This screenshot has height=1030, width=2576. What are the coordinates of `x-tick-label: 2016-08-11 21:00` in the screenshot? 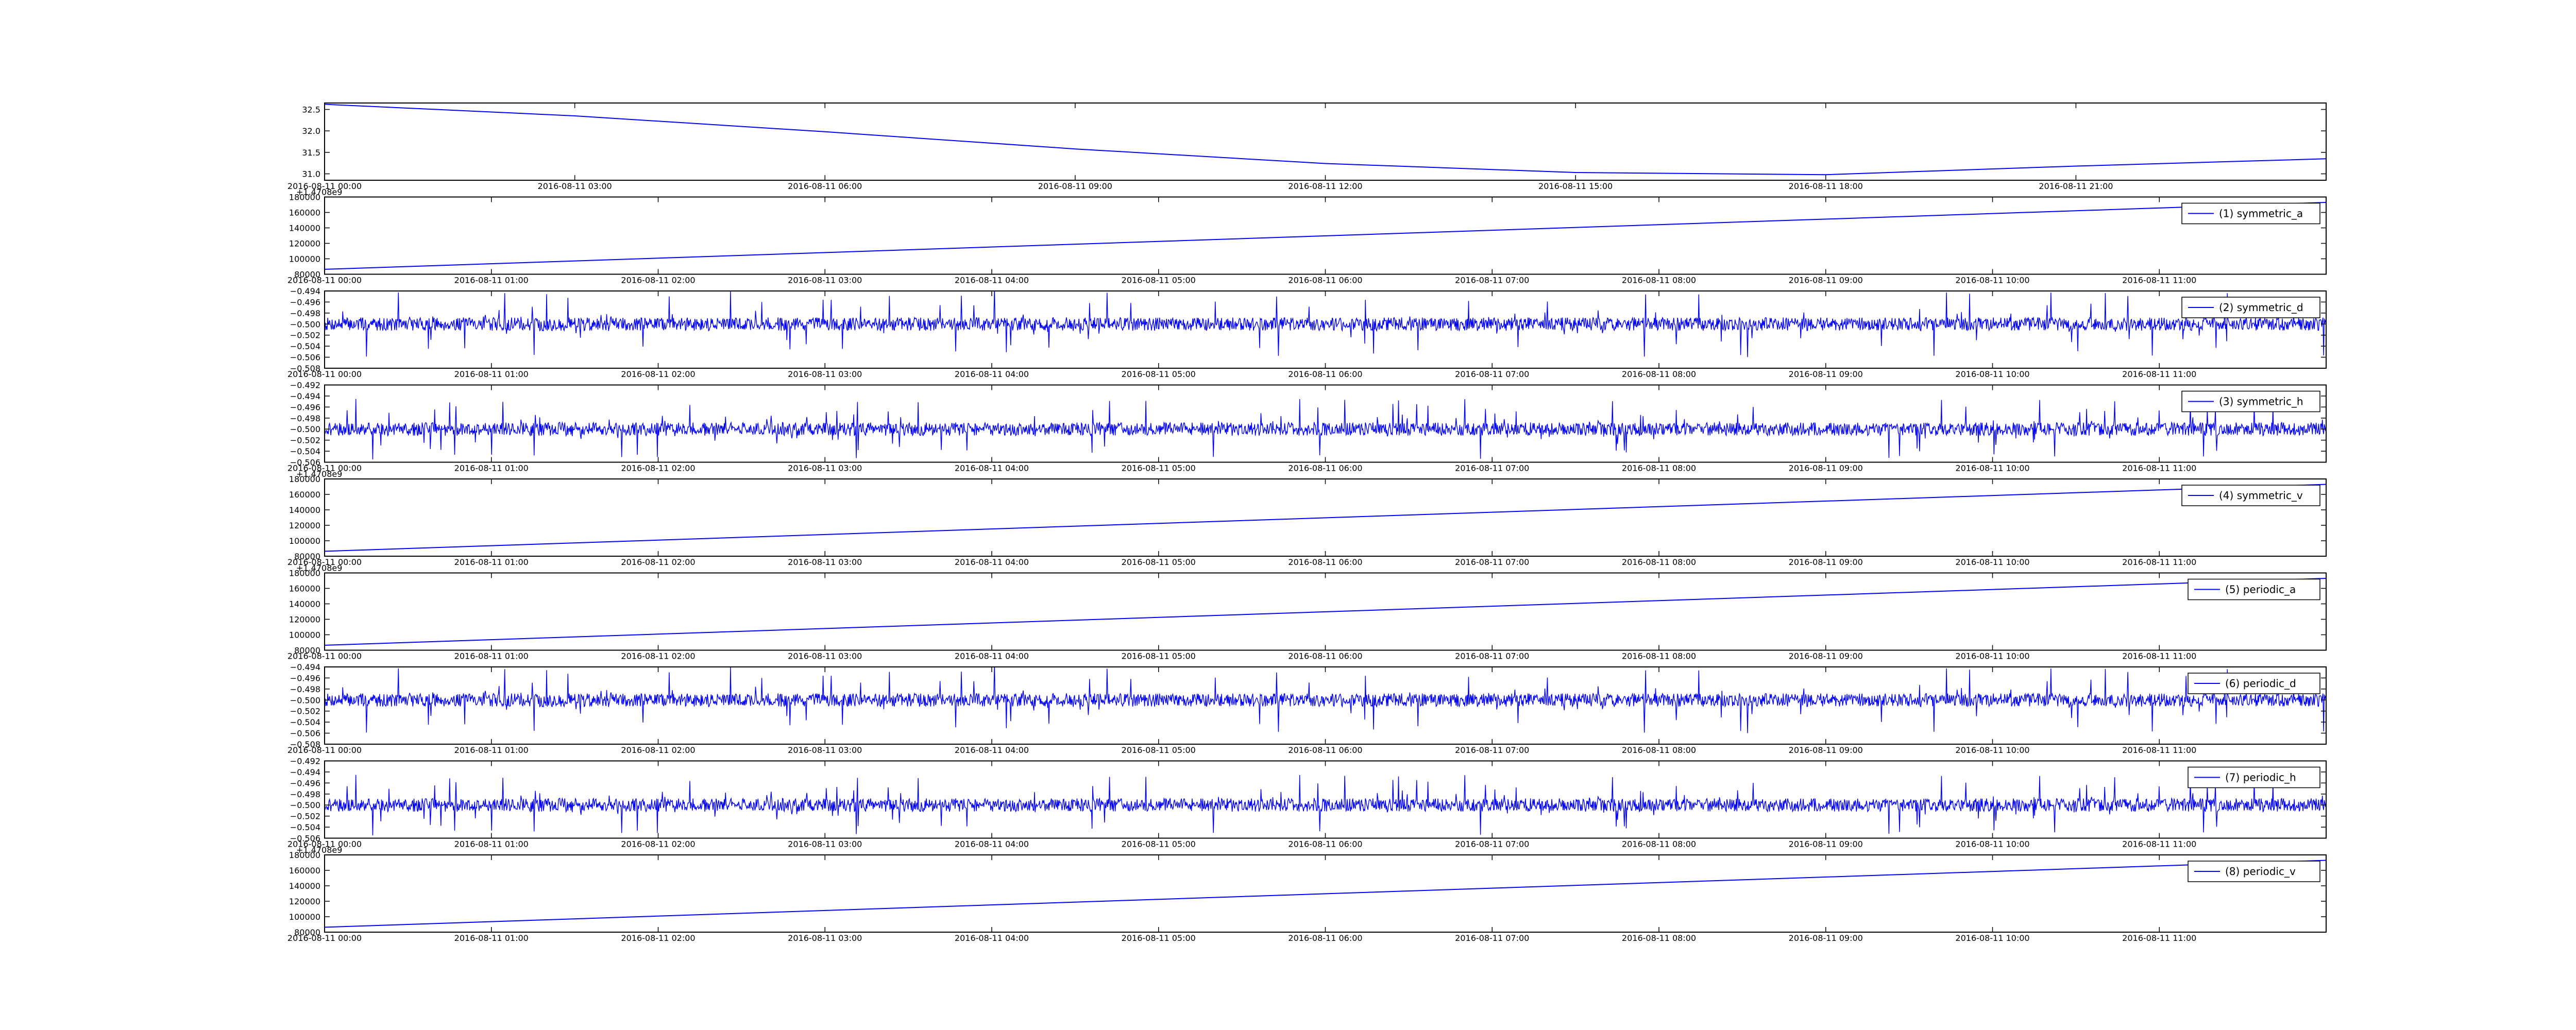 It's located at (2076, 186).